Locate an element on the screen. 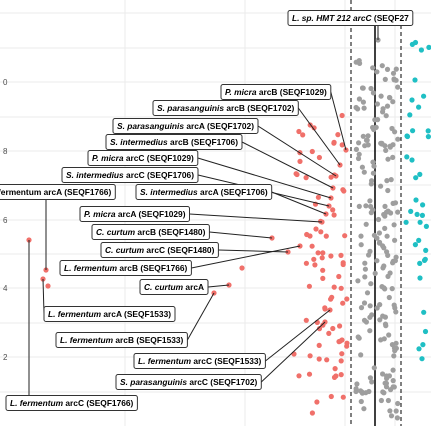 The height and width of the screenshot is (426, 431). point-label-sinter-arcc: S. intermedius arcC (SEQF1706) is located at coordinates (130, 175).